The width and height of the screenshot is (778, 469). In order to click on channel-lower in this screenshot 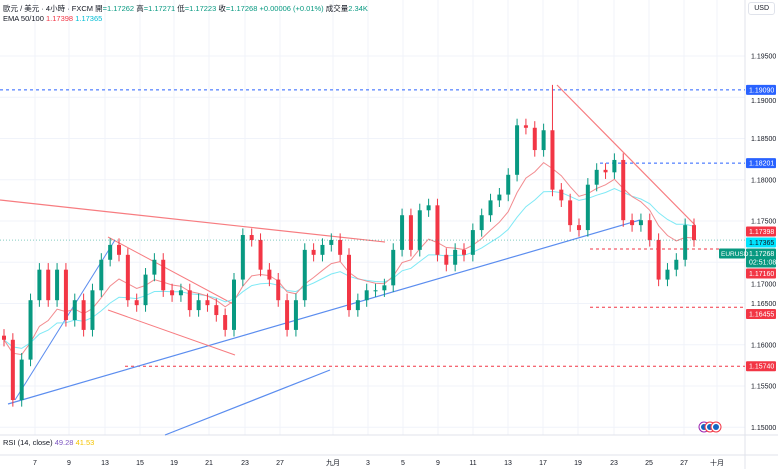, I will do `click(171, 332)`.